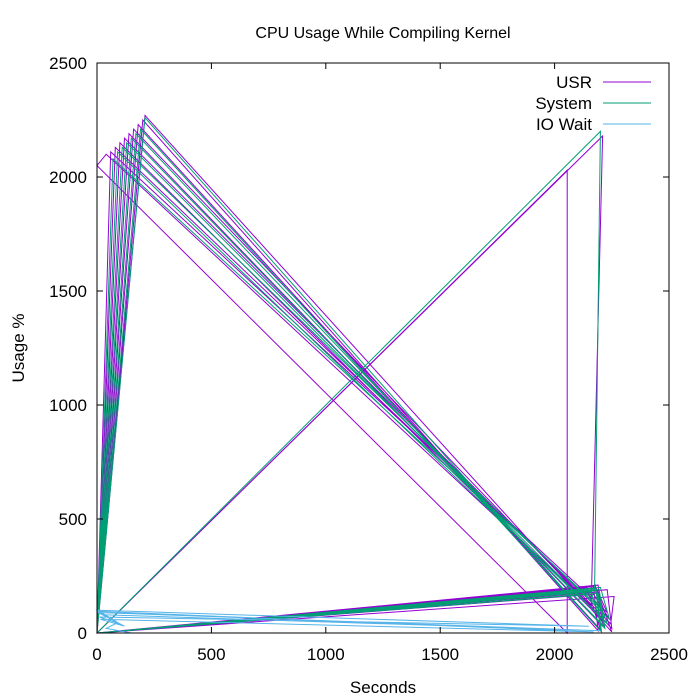 The image size is (700, 700). I want to click on legend-label: System, so click(563, 103).